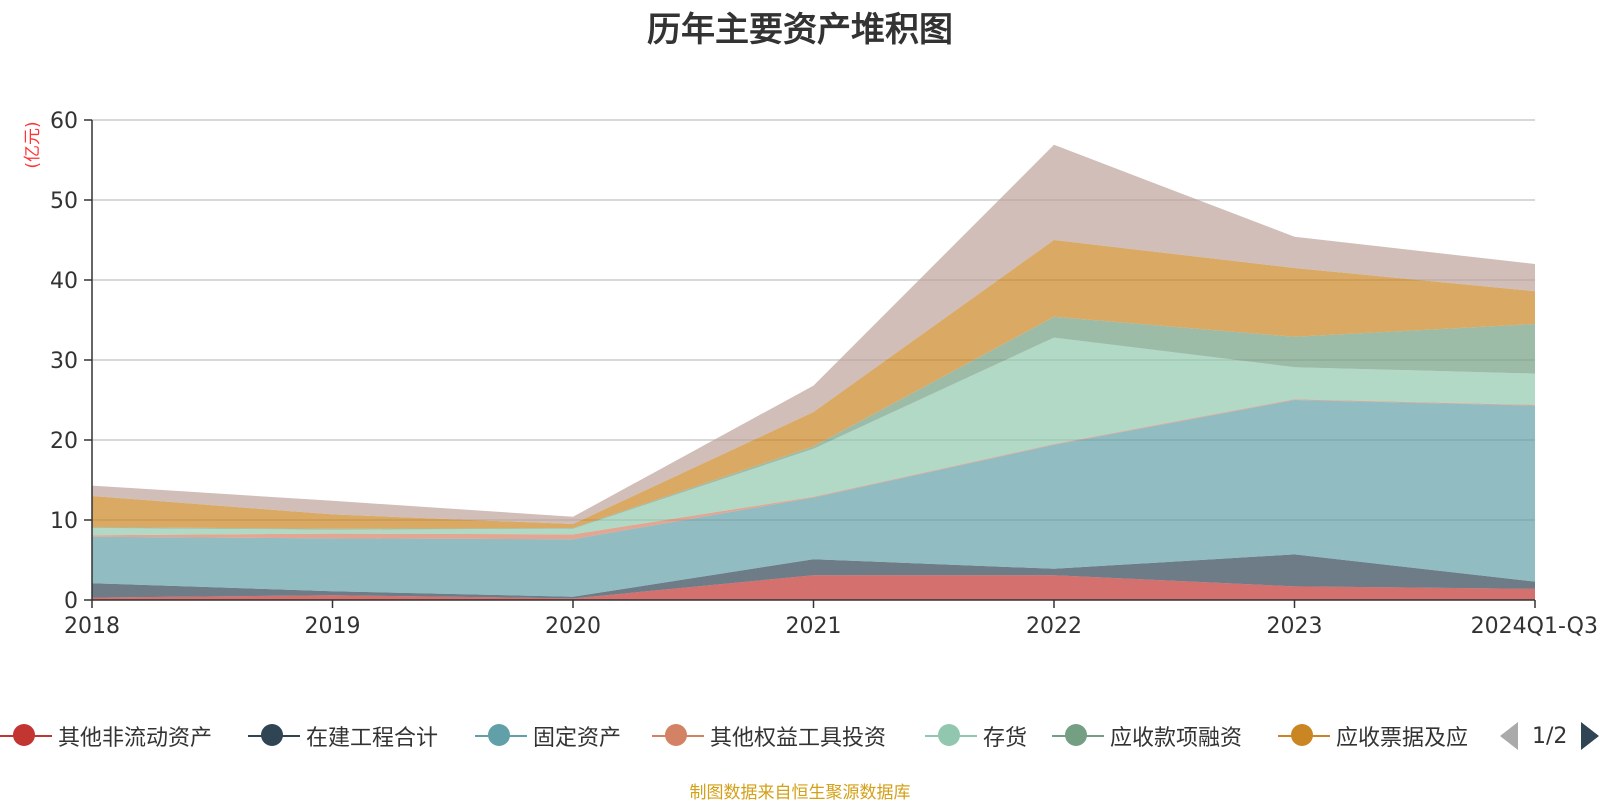 Image resolution: width=1600 pixels, height=803 pixels. What do you see at coordinates (800, 793) in the screenshot?
I see `data-source-note: 制图数据来自恒生聚源数据库` at bounding box center [800, 793].